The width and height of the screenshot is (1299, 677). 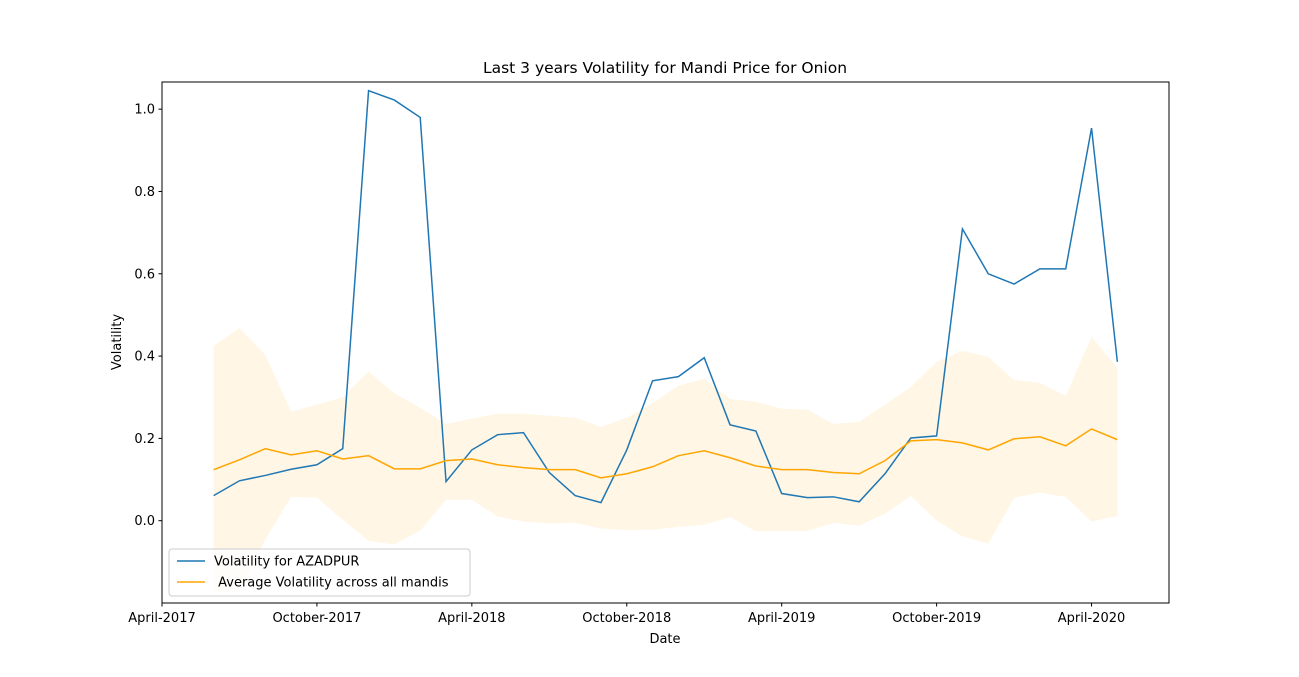 I want to click on x-axis-label: Date, so click(x=664, y=639).